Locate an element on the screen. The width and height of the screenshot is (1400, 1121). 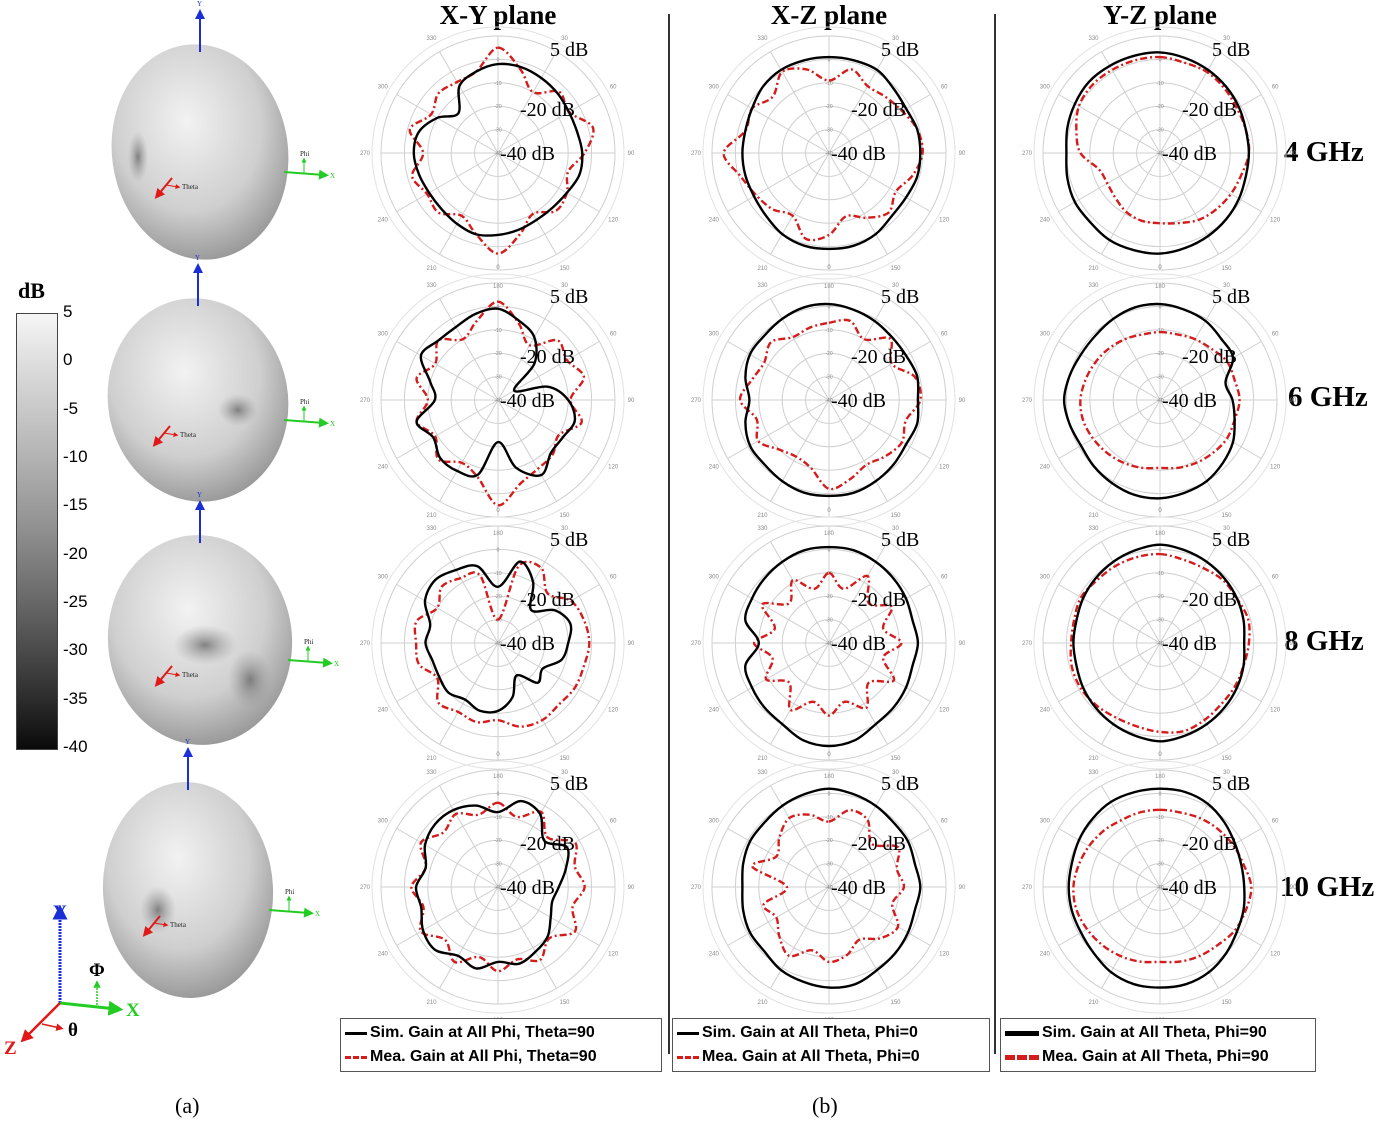
colorbar-tick: -40 is located at coordinates (75, 746).